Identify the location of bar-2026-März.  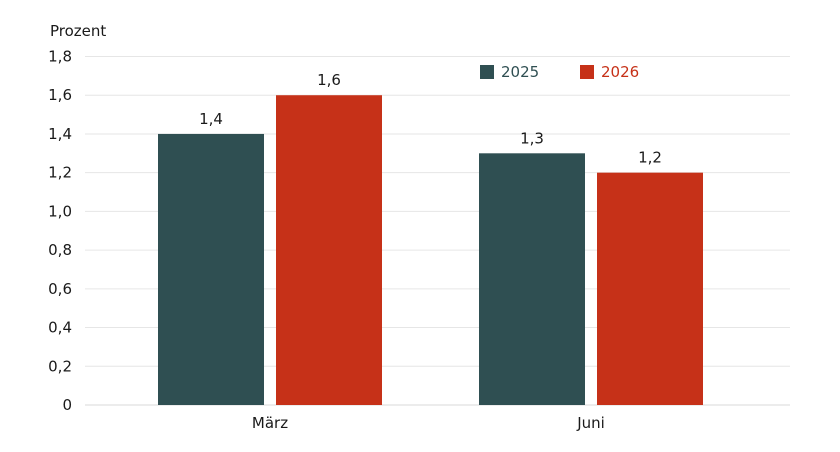
(329, 250).